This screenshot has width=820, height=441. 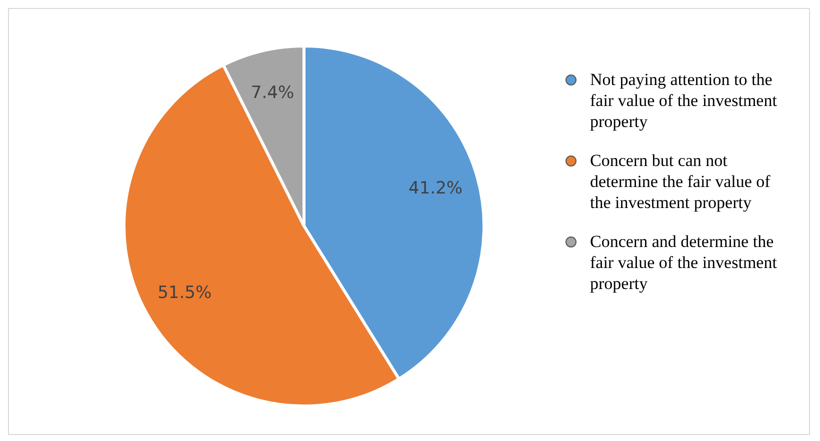 What do you see at coordinates (272, 92) in the screenshot?
I see `data-label: 7.4%` at bounding box center [272, 92].